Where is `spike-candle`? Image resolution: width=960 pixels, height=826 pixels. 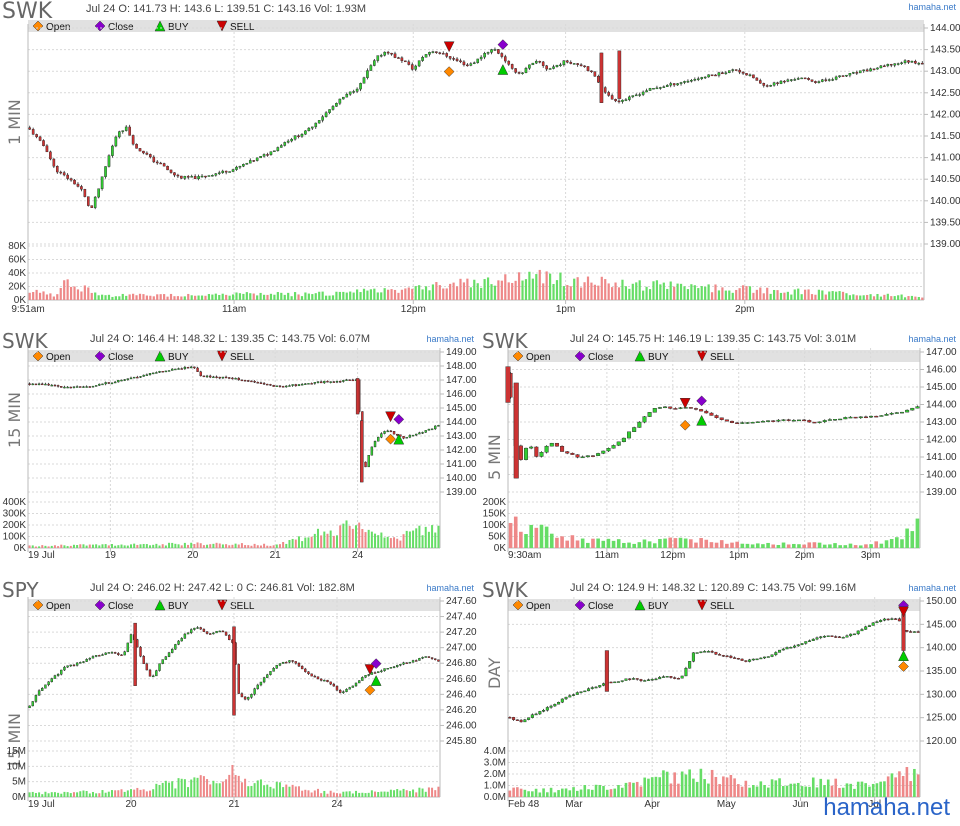 spike-candle is located at coordinates (903, 631).